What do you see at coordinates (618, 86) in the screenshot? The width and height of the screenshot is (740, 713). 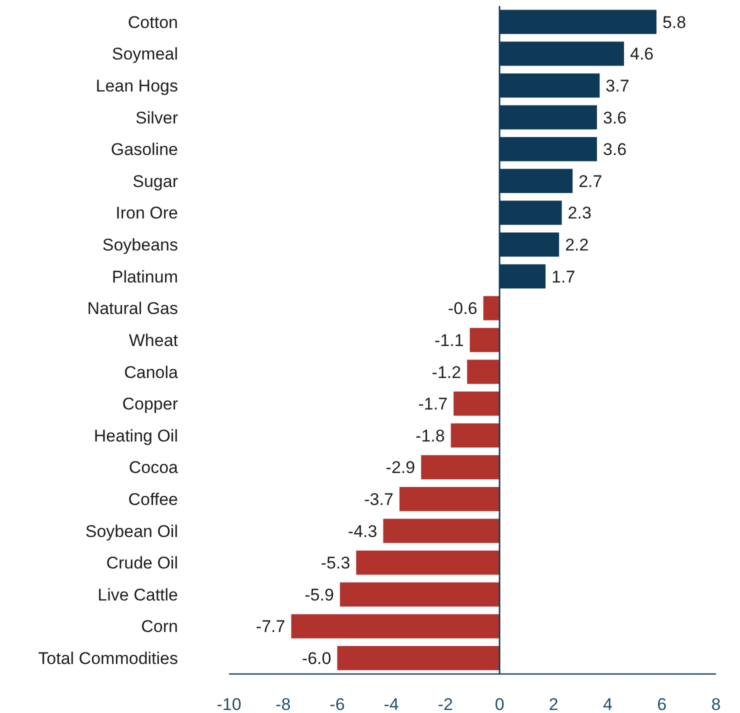 I see `data-label: 3.7` at bounding box center [618, 86].